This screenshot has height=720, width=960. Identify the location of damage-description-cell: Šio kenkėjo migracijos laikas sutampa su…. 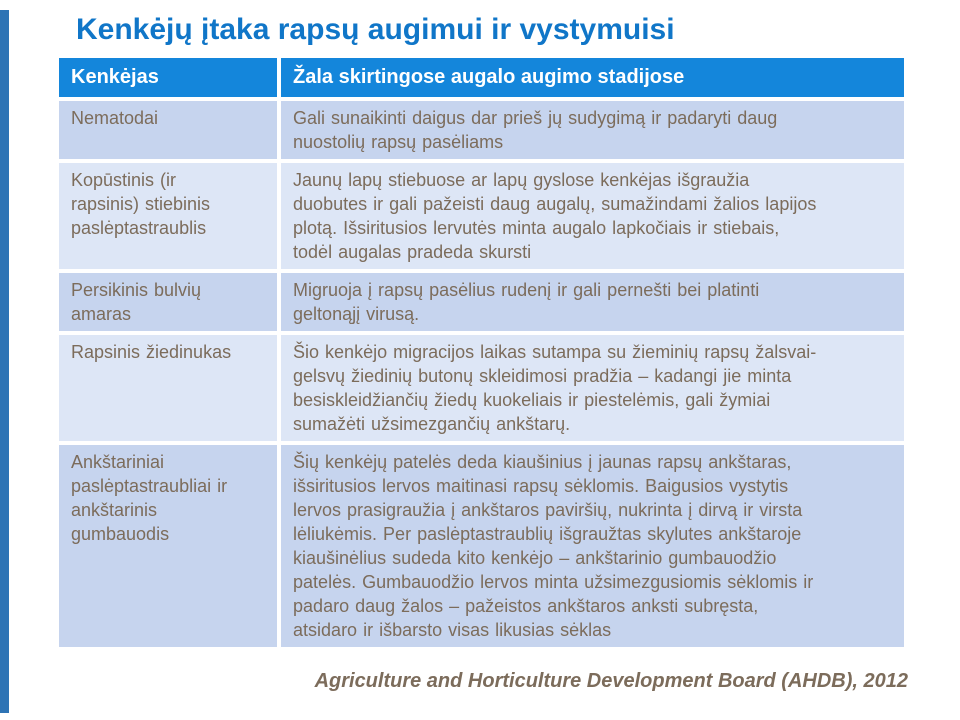
(592, 388).